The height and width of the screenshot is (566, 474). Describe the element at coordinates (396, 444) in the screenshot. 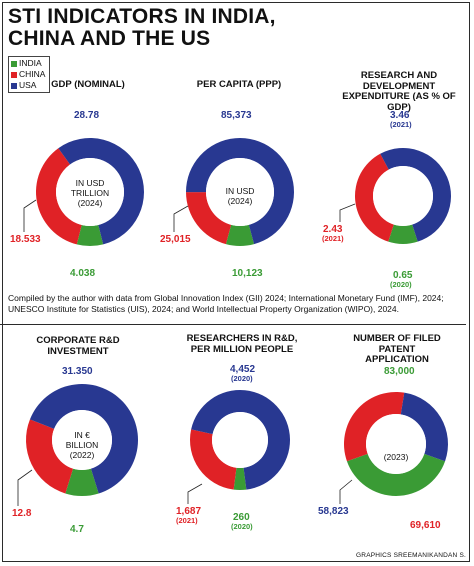

I see `donut-hole-patents` at that location.